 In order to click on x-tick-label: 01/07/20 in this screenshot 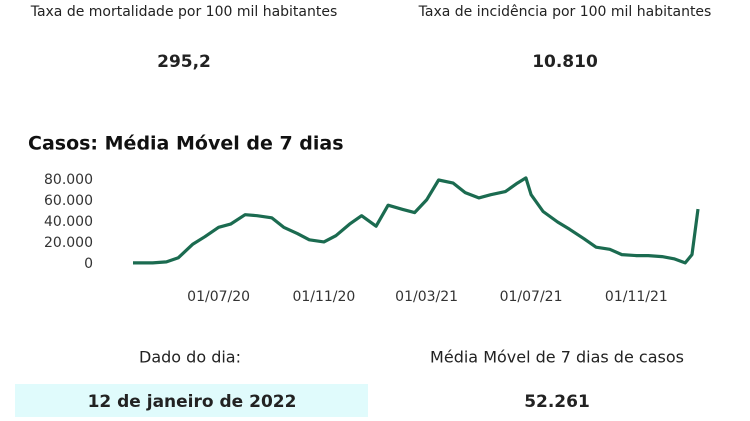, I will do `click(218, 297)`.